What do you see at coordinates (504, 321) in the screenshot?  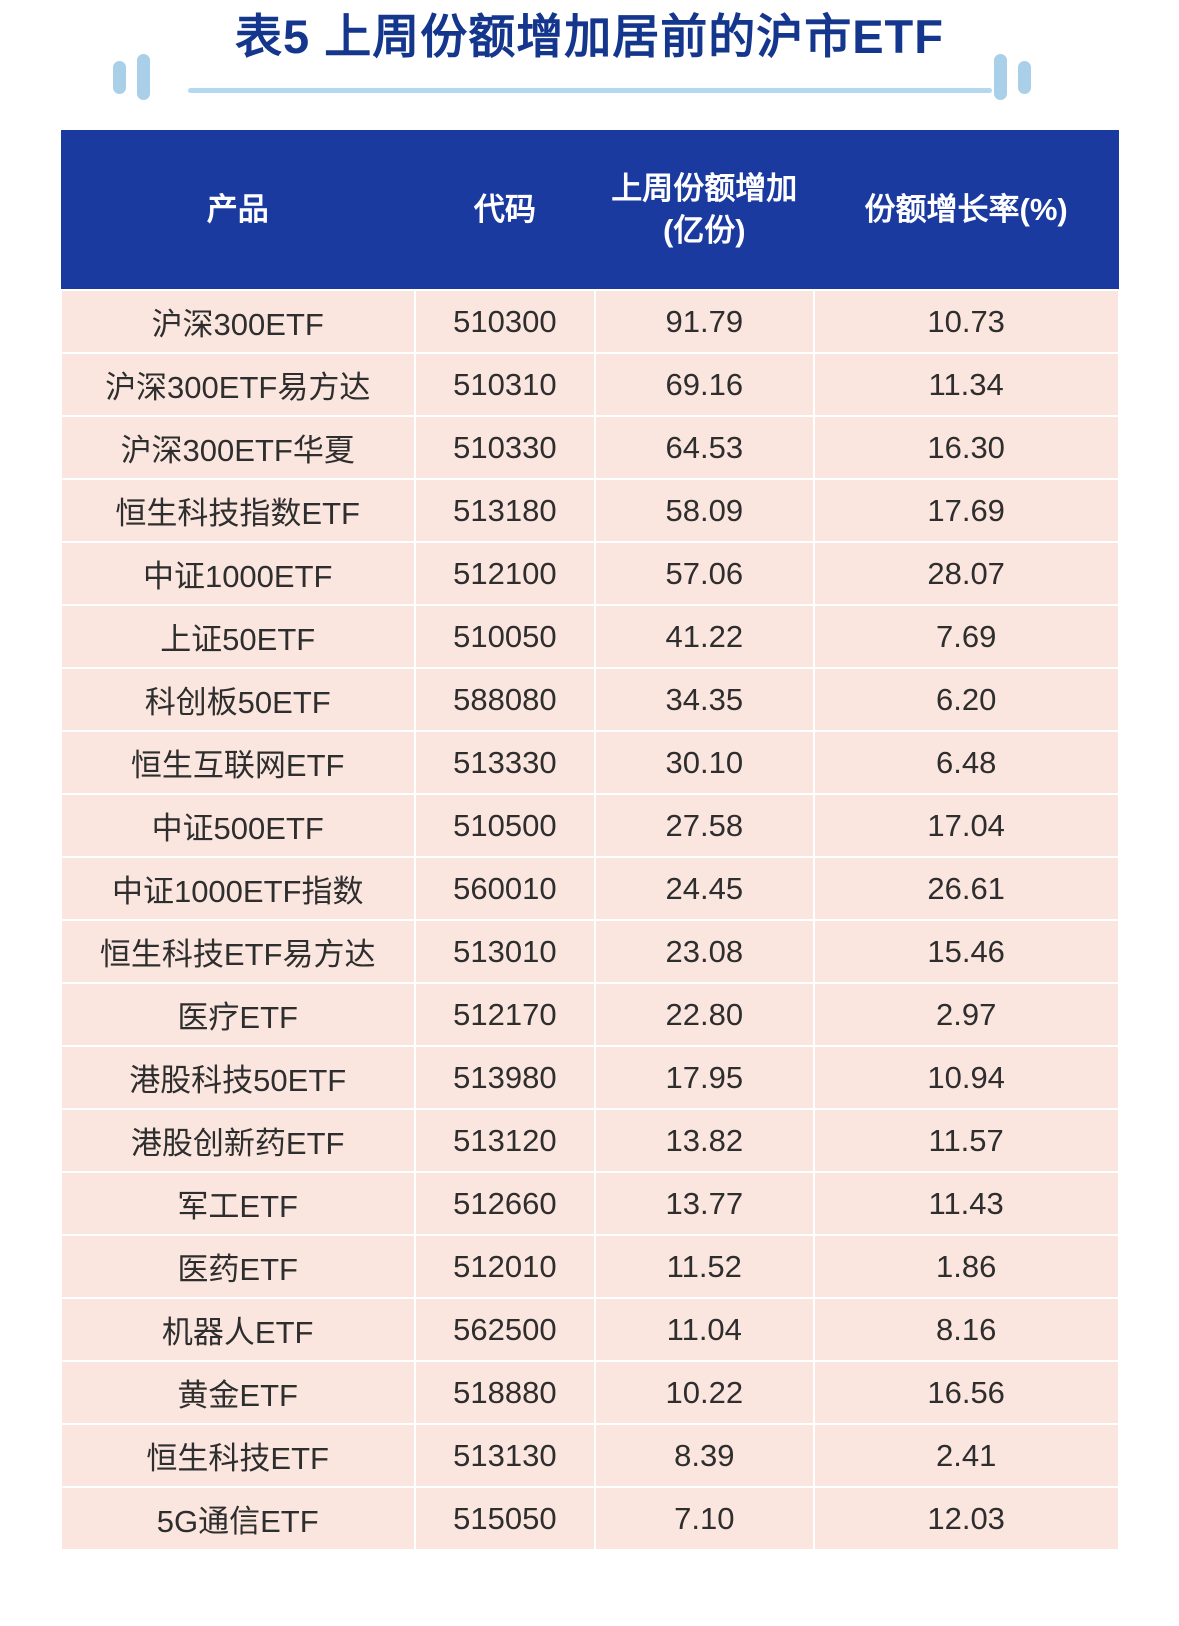 I see `code-cell: 510300` at bounding box center [504, 321].